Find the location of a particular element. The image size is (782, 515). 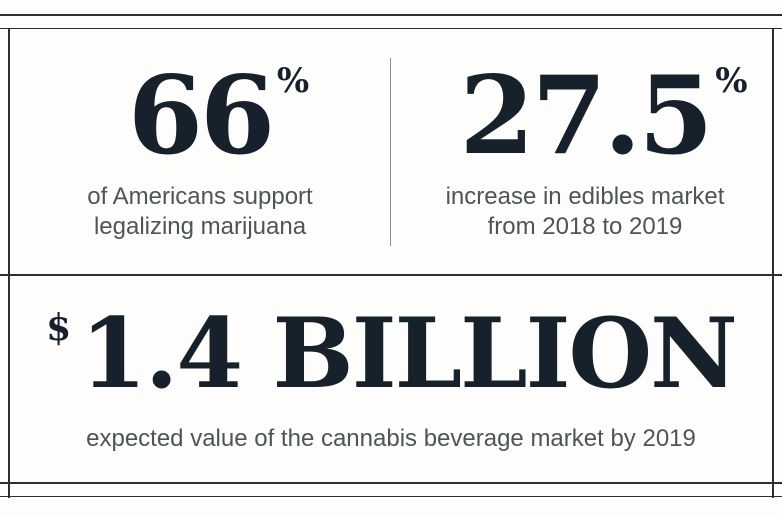

stat-right-value: 27.5 is located at coordinates (586, 116).